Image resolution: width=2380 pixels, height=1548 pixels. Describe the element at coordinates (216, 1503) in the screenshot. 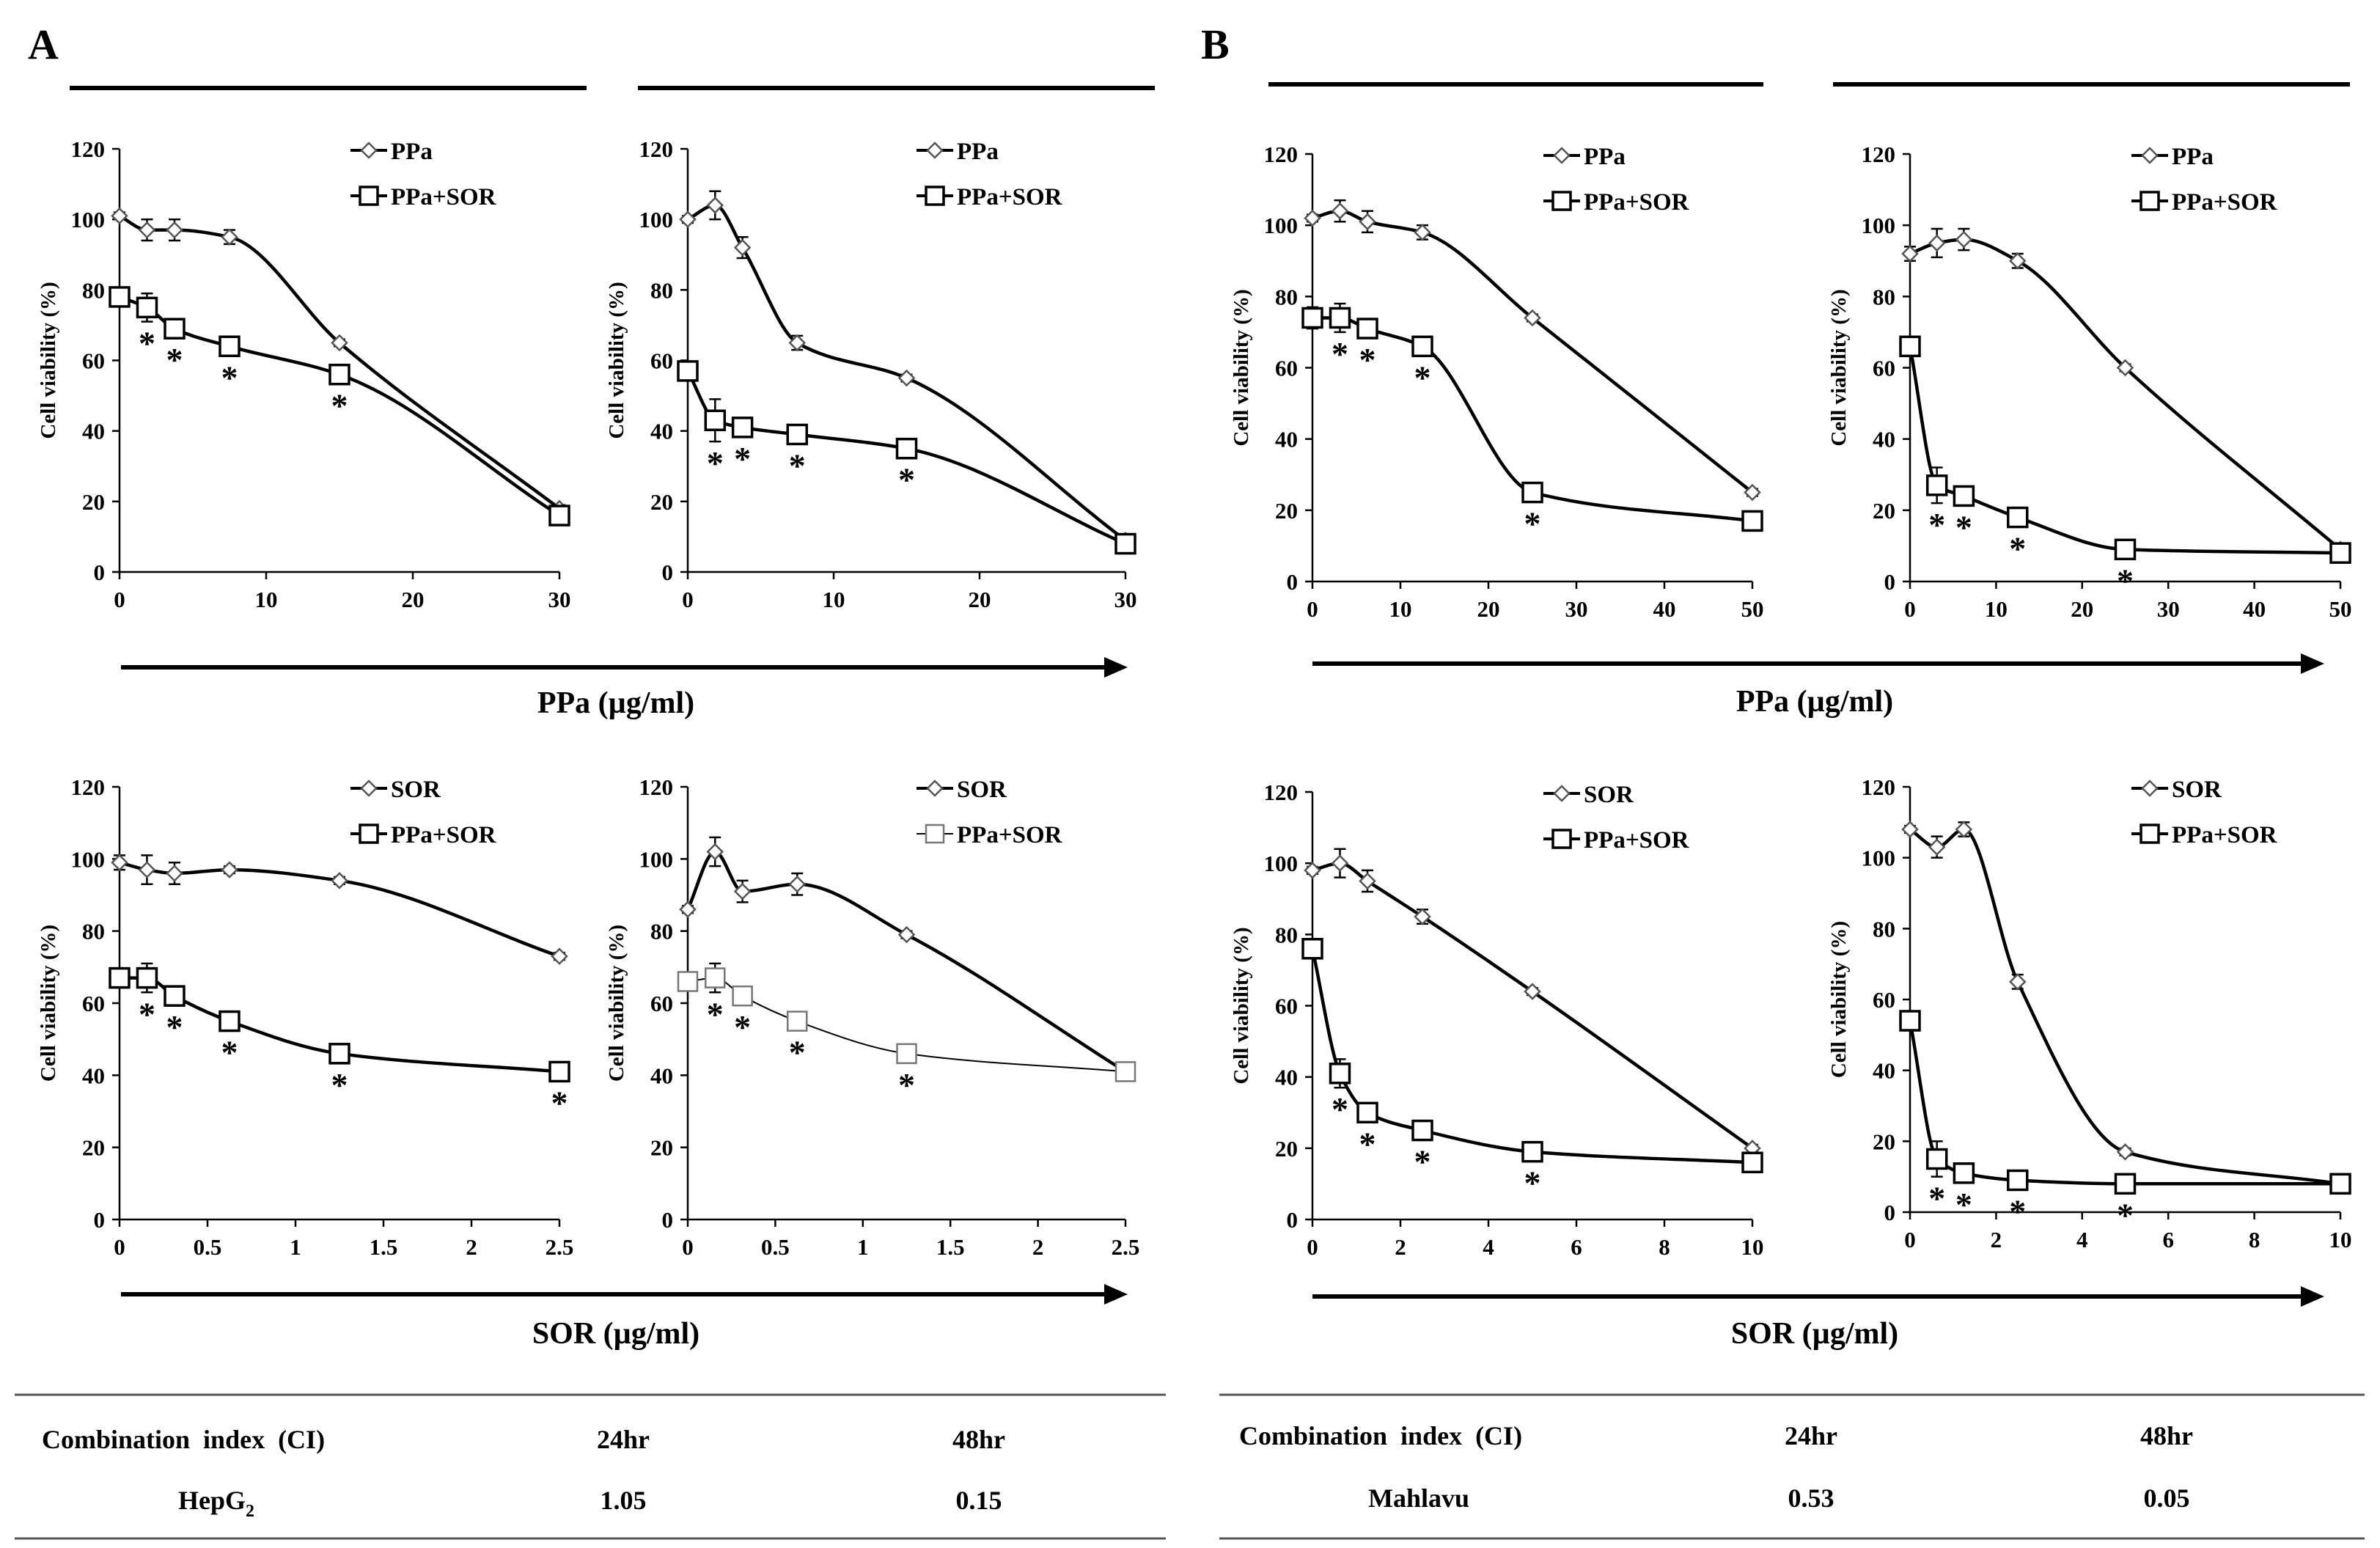

I see `ci-cell-line: HepG2` at that location.